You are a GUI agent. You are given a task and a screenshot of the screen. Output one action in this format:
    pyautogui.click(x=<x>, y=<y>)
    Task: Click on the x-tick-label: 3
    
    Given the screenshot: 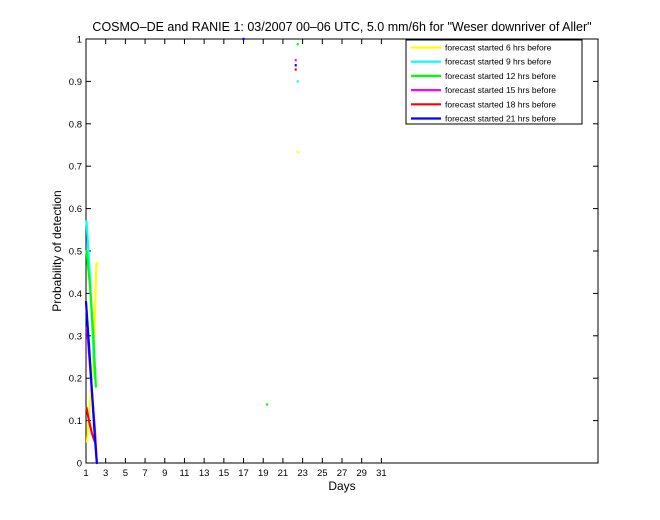 What is the action you would take?
    pyautogui.click(x=105, y=473)
    